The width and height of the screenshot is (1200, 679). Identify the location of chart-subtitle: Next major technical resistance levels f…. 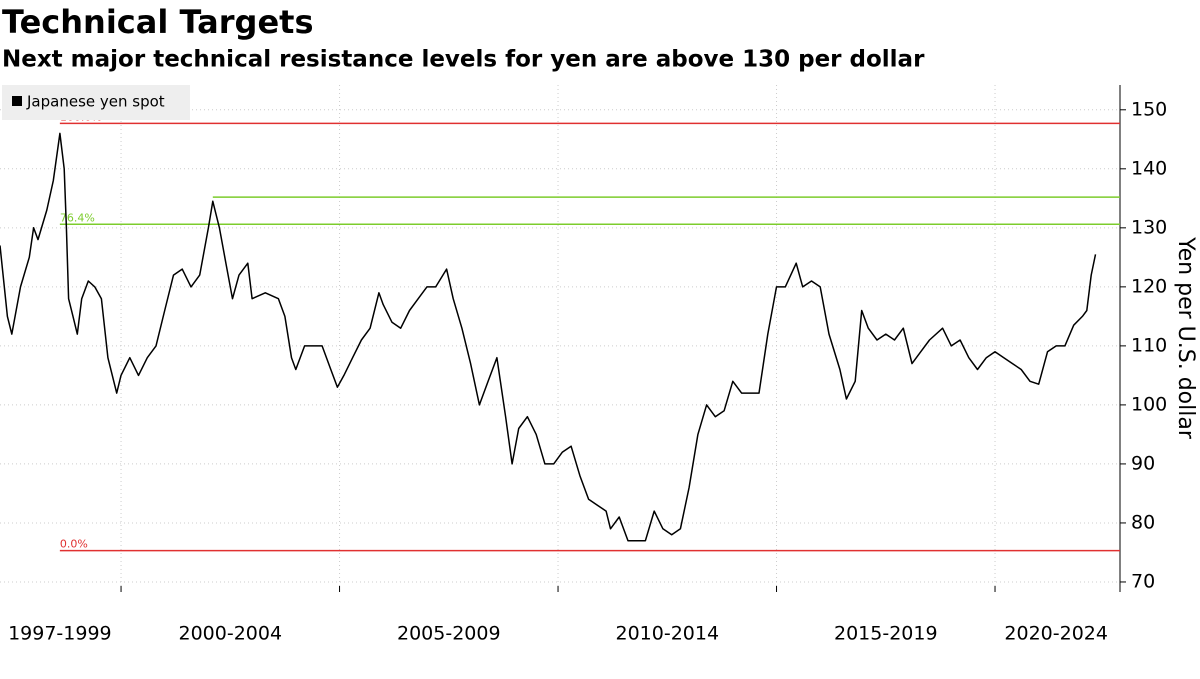
(463, 60).